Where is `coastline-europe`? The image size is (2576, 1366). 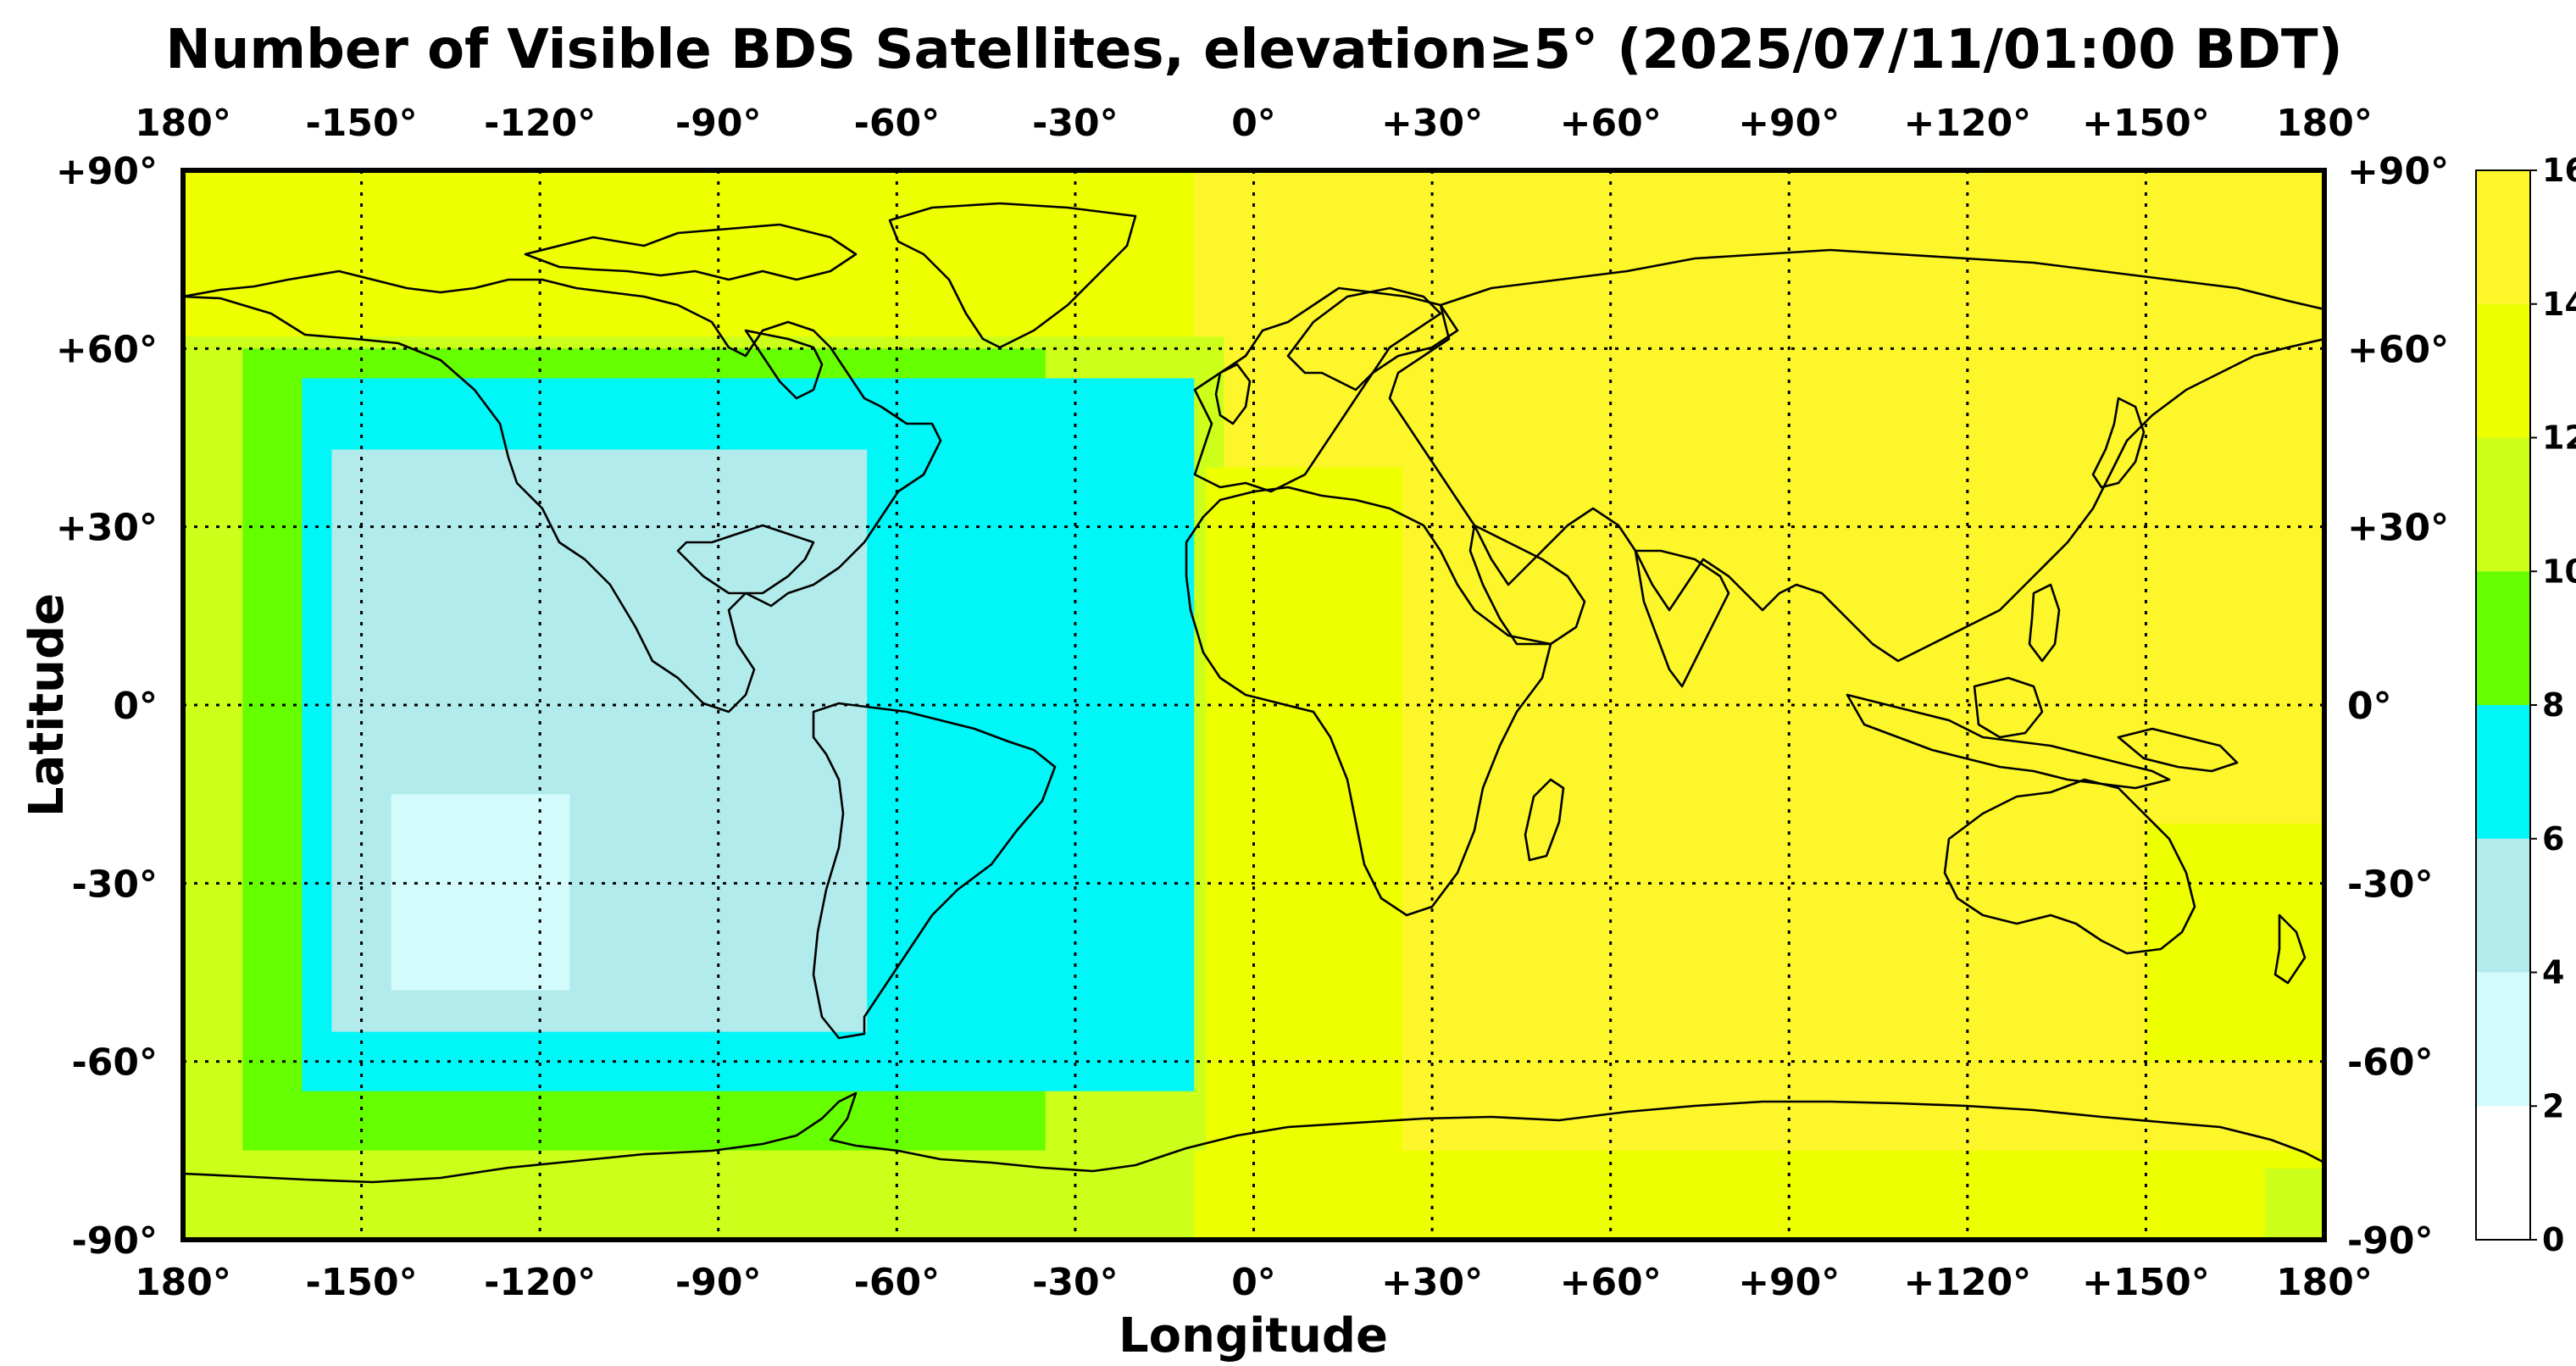
coastline-europe is located at coordinates (1326, 389).